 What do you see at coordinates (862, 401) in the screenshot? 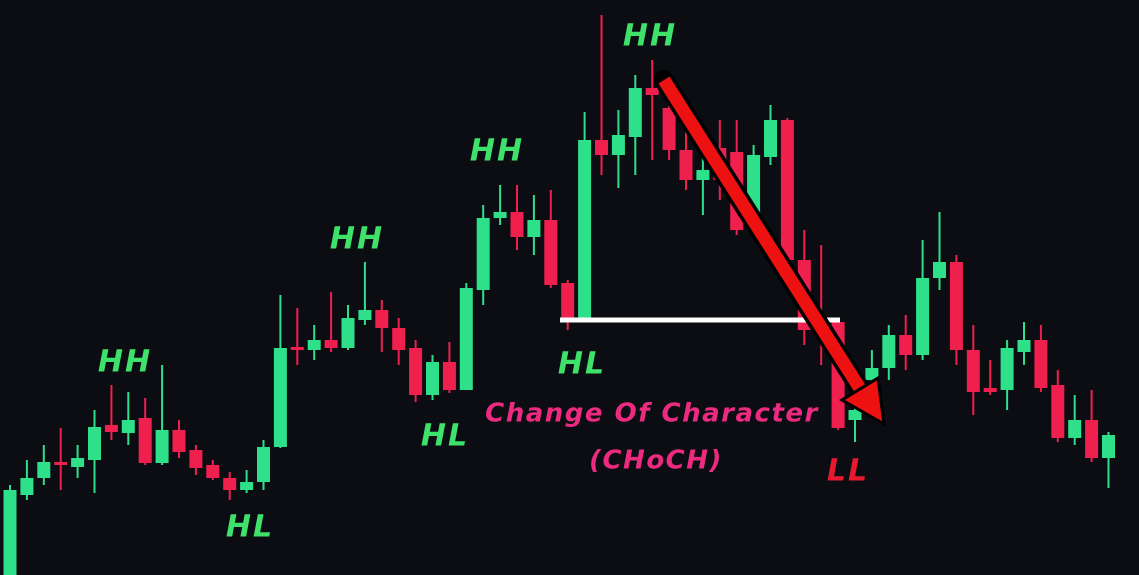
I see `arrow-head` at bounding box center [862, 401].